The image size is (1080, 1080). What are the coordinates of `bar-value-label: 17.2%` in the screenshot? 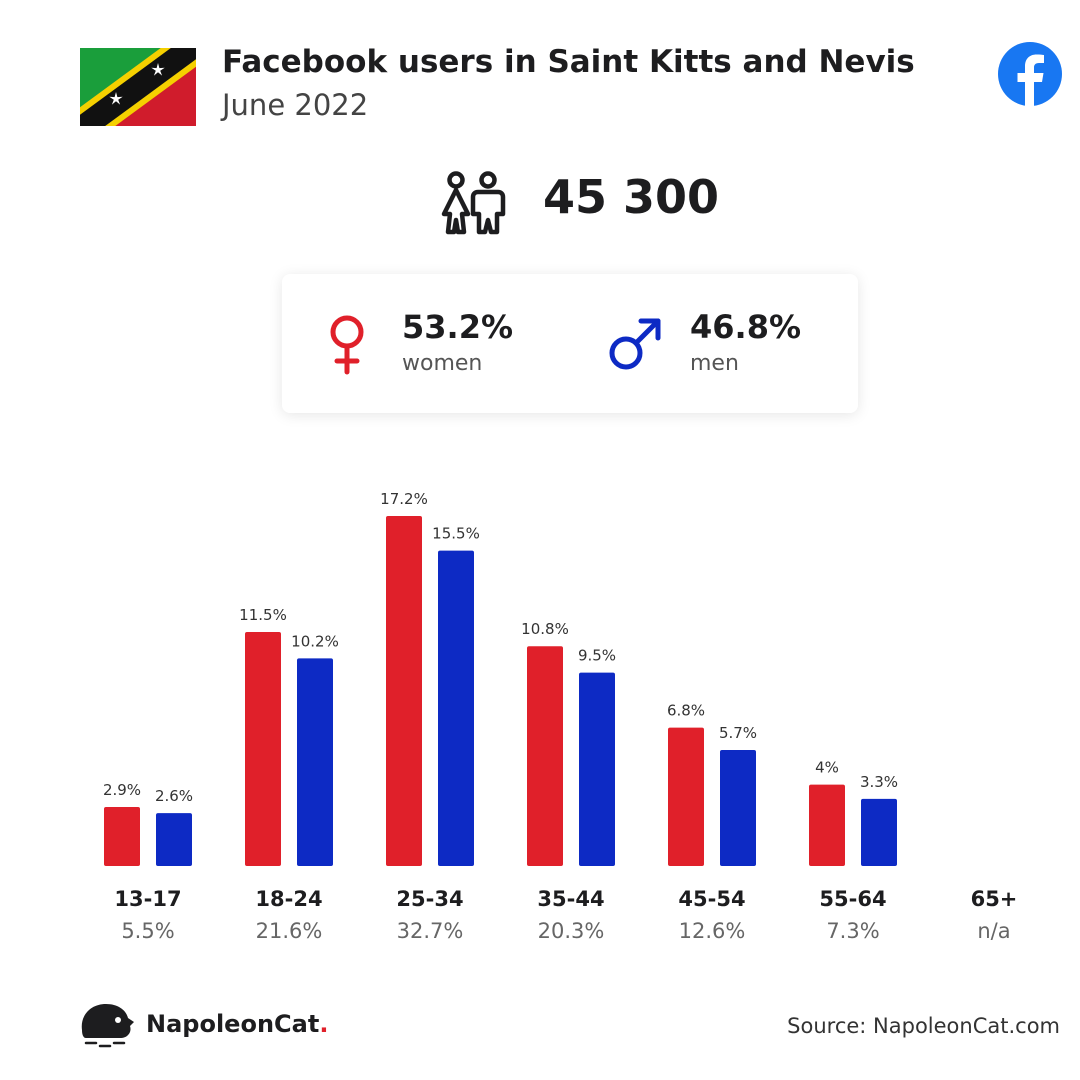 It's located at (404, 499).